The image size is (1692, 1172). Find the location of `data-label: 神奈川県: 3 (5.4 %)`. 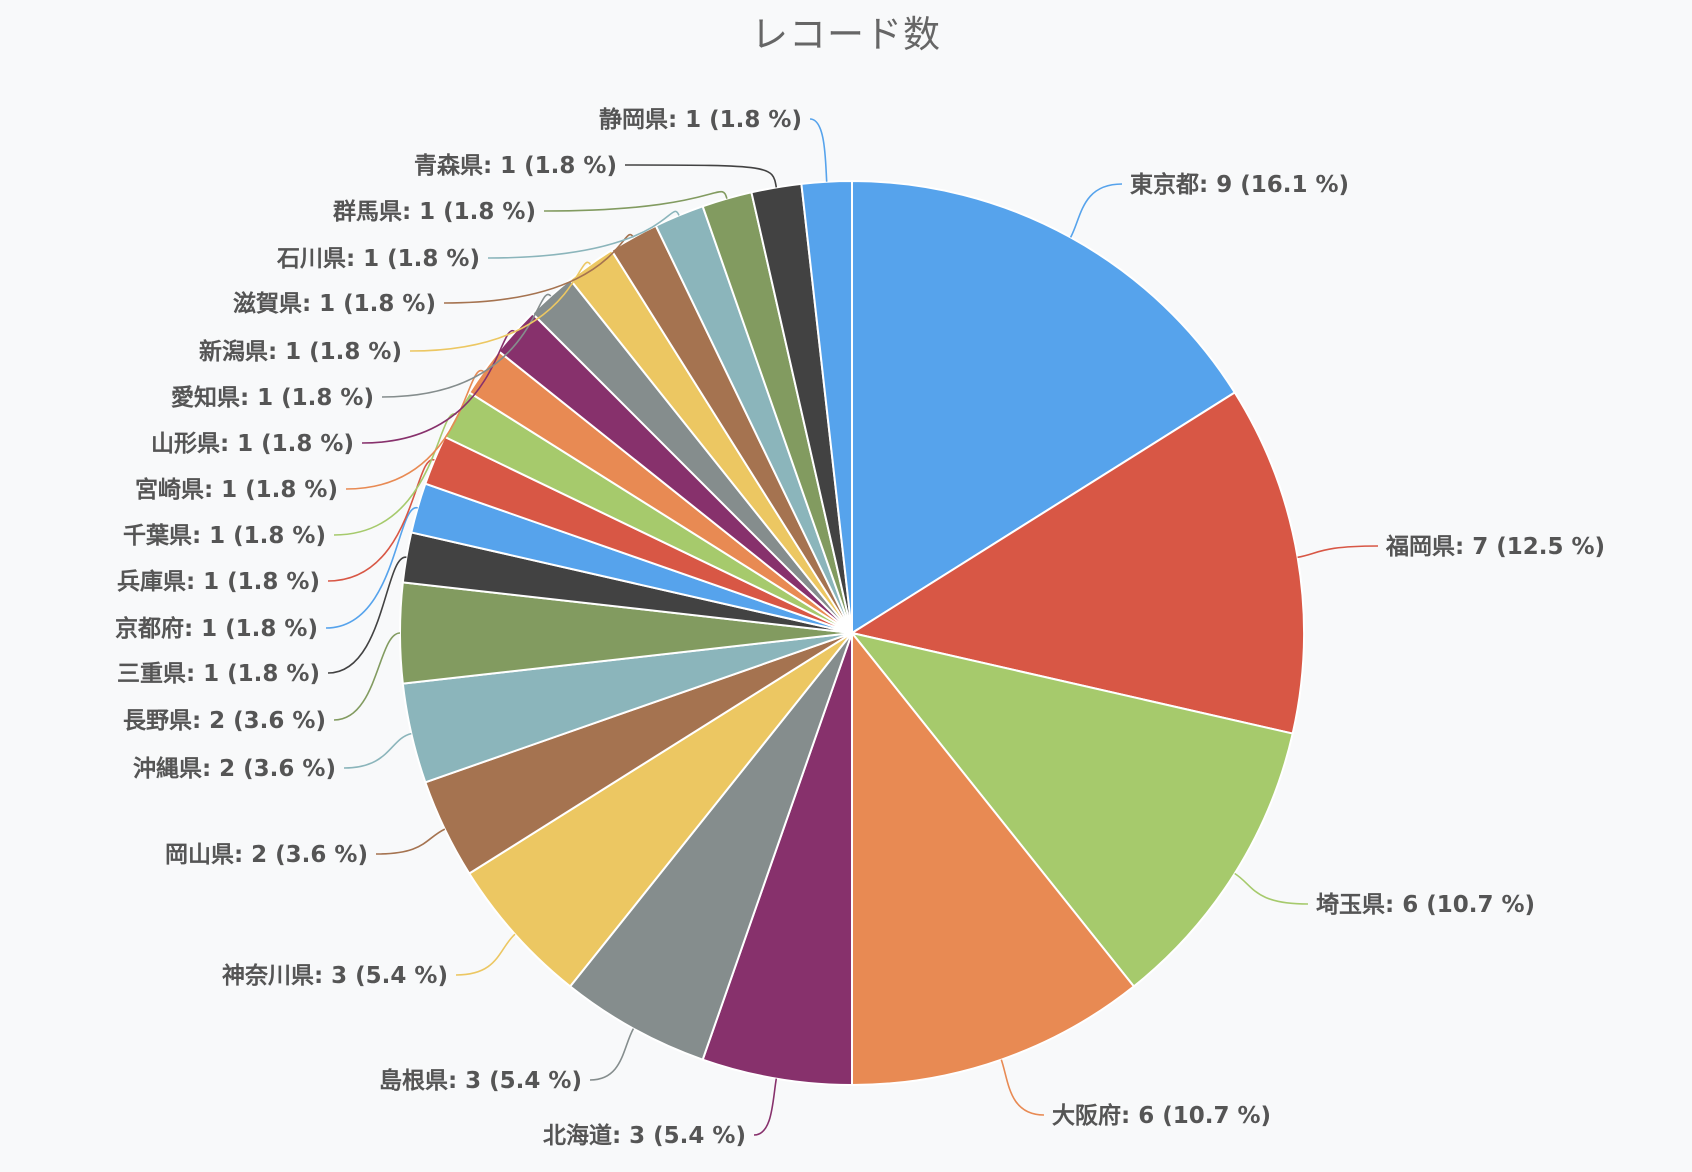

data-label: 神奈川県: 3 (5.4 %) is located at coordinates (335, 975).